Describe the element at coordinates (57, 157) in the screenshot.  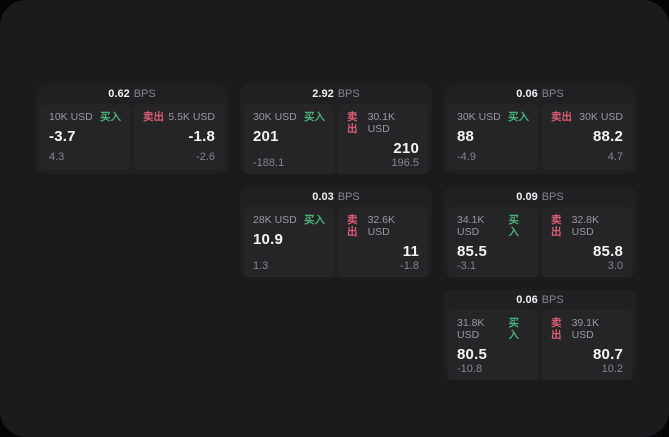
I see `buy-footer-value: 4.3` at that location.